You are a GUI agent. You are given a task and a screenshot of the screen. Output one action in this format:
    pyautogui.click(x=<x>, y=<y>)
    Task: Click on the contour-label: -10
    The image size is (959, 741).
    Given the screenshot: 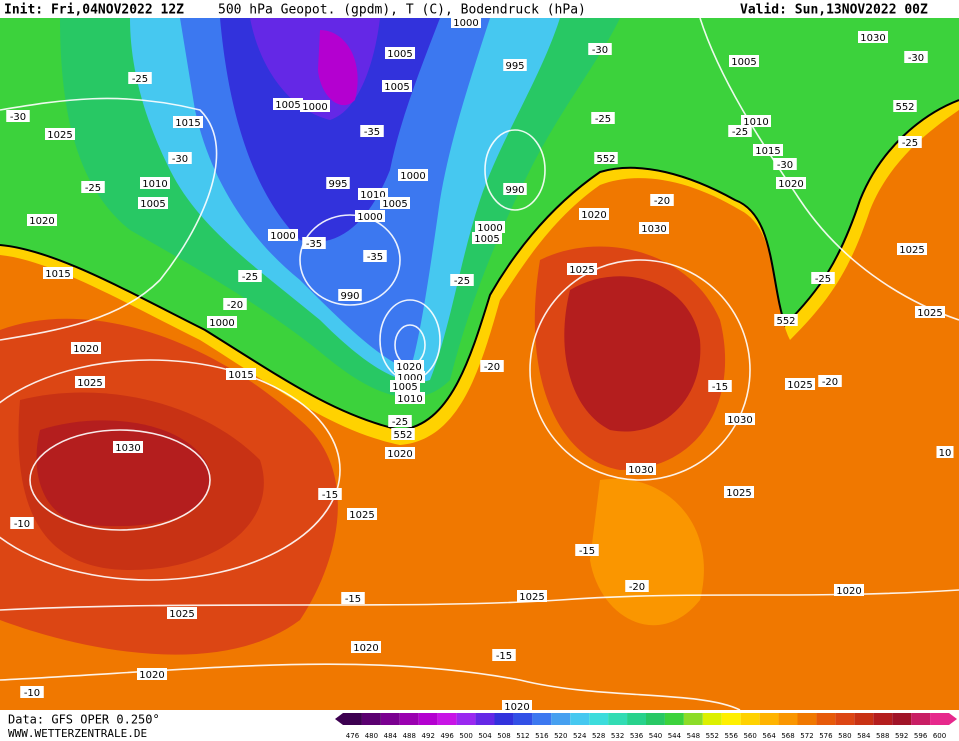 What is the action you would take?
    pyautogui.click(x=32, y=693)
    